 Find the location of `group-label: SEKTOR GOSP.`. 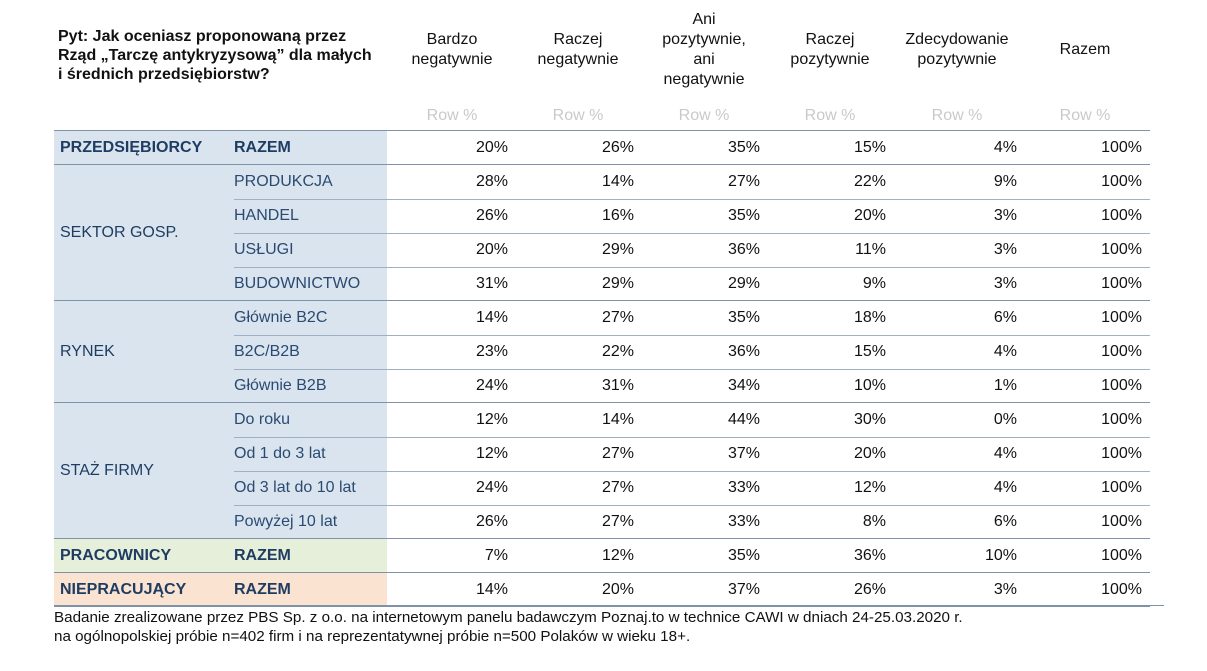

group-label: SEKTOR GOSP. is located at coordinates (119, 232).